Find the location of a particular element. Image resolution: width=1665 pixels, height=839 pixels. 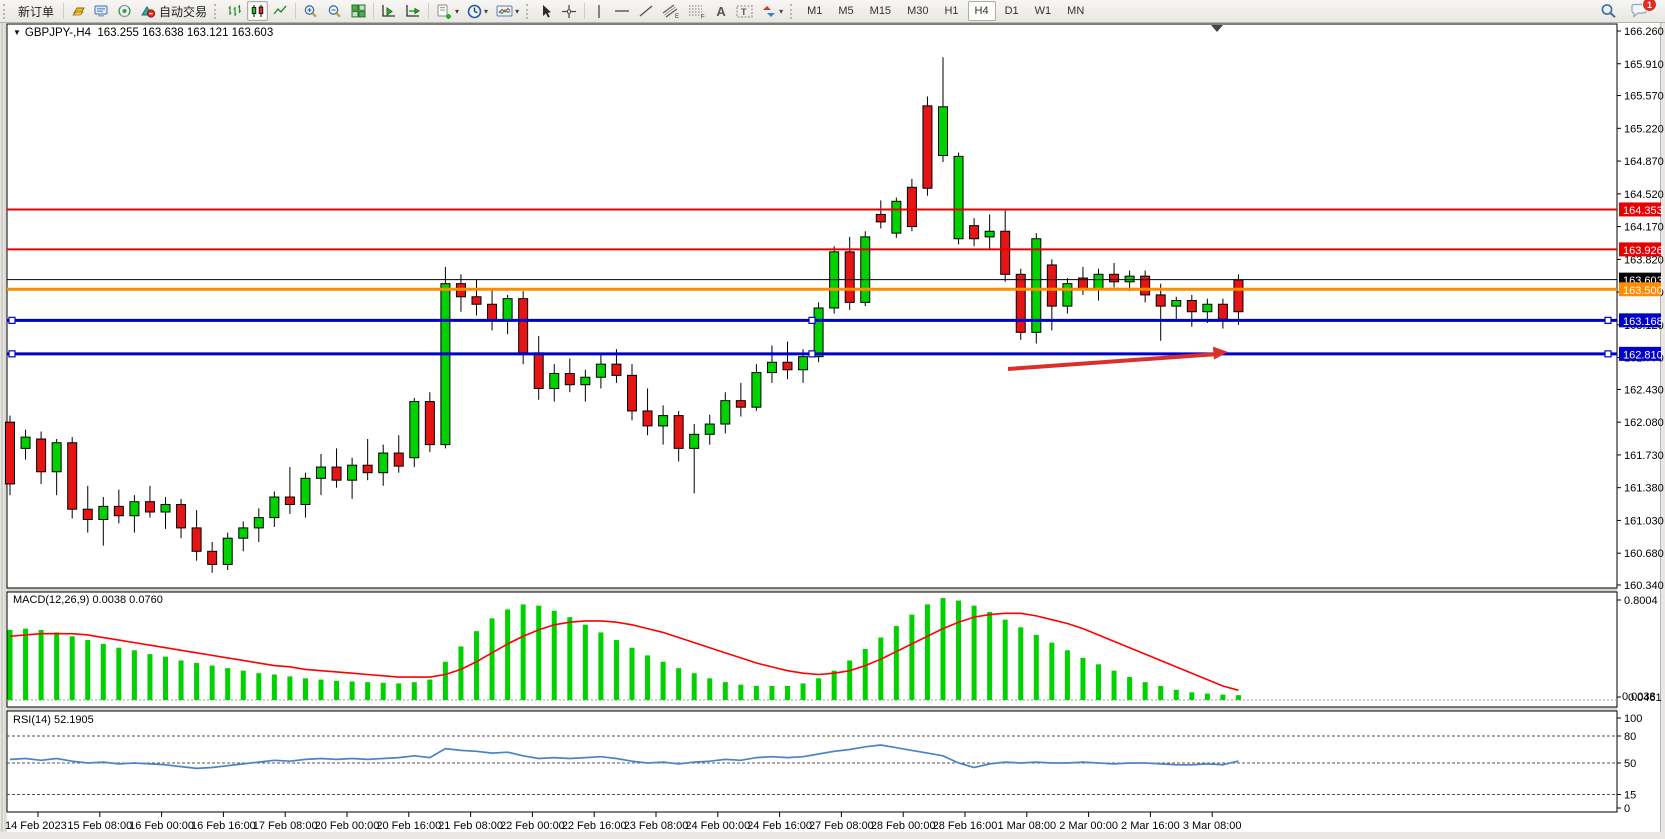

line-chart-button is located at coordinates (280, 11).